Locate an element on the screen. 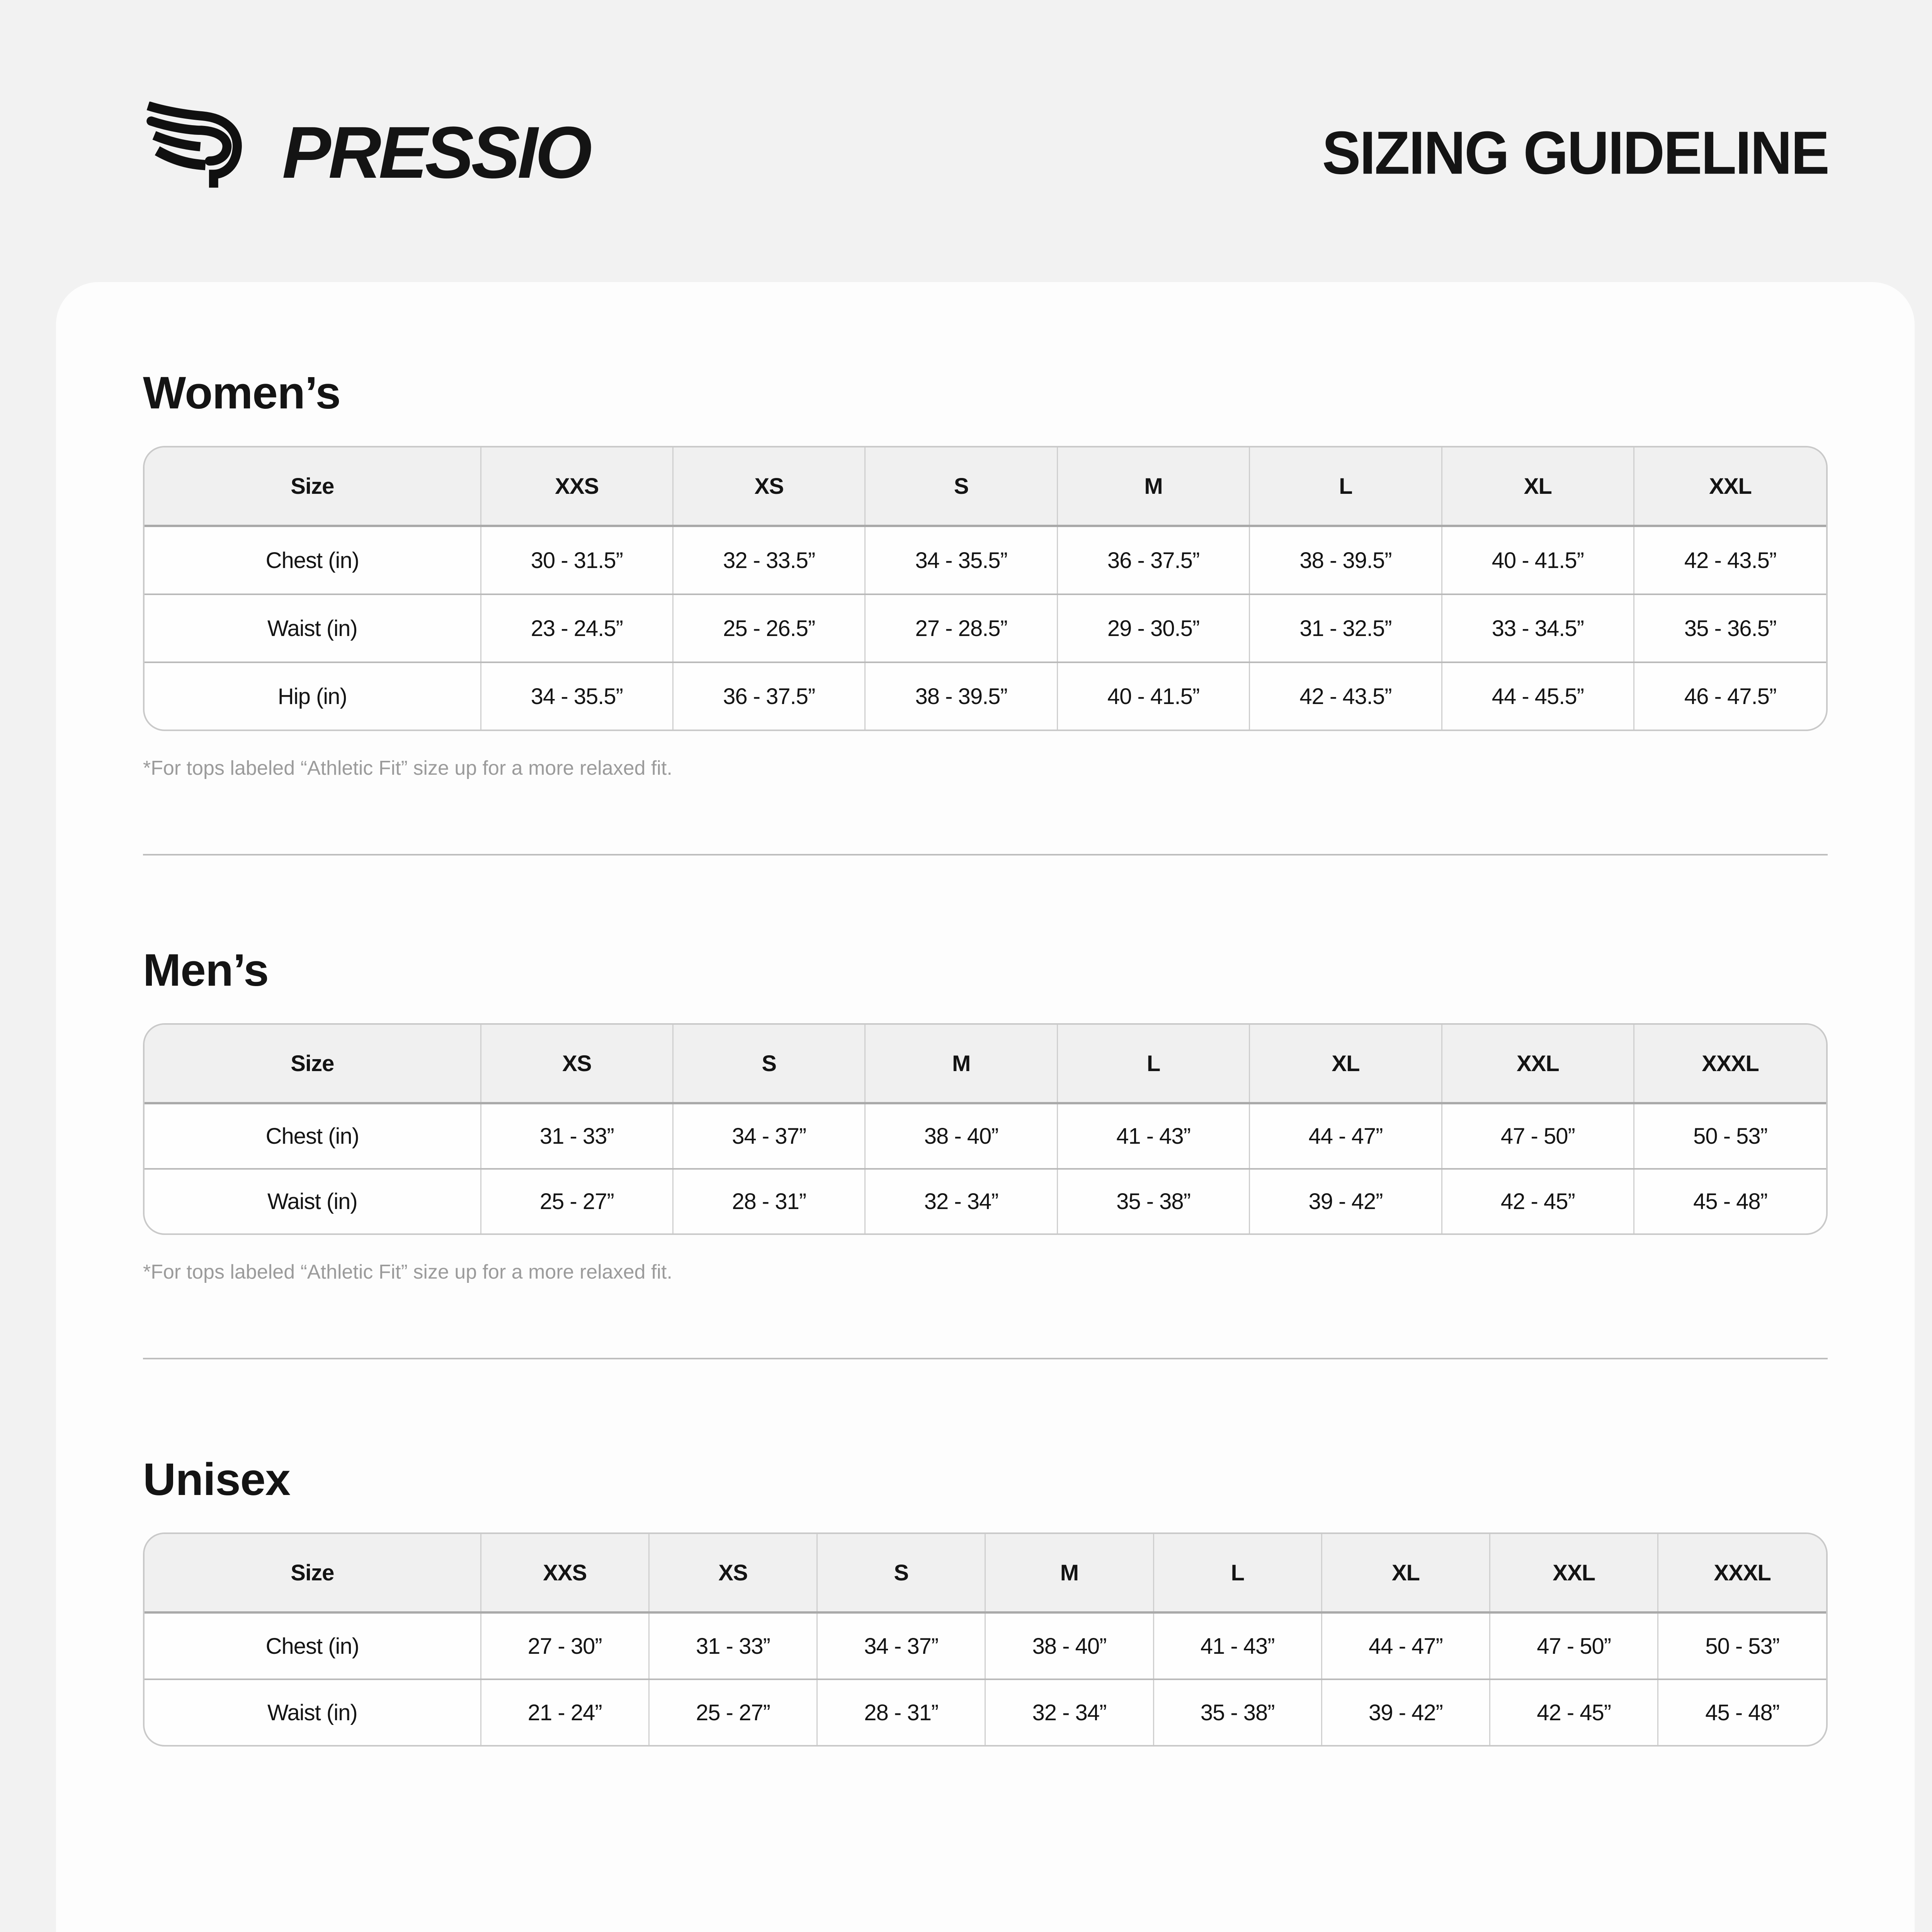 The image size is (1932, 1932). brand-logo: PRESSIO is located at coordinates (367, 152).